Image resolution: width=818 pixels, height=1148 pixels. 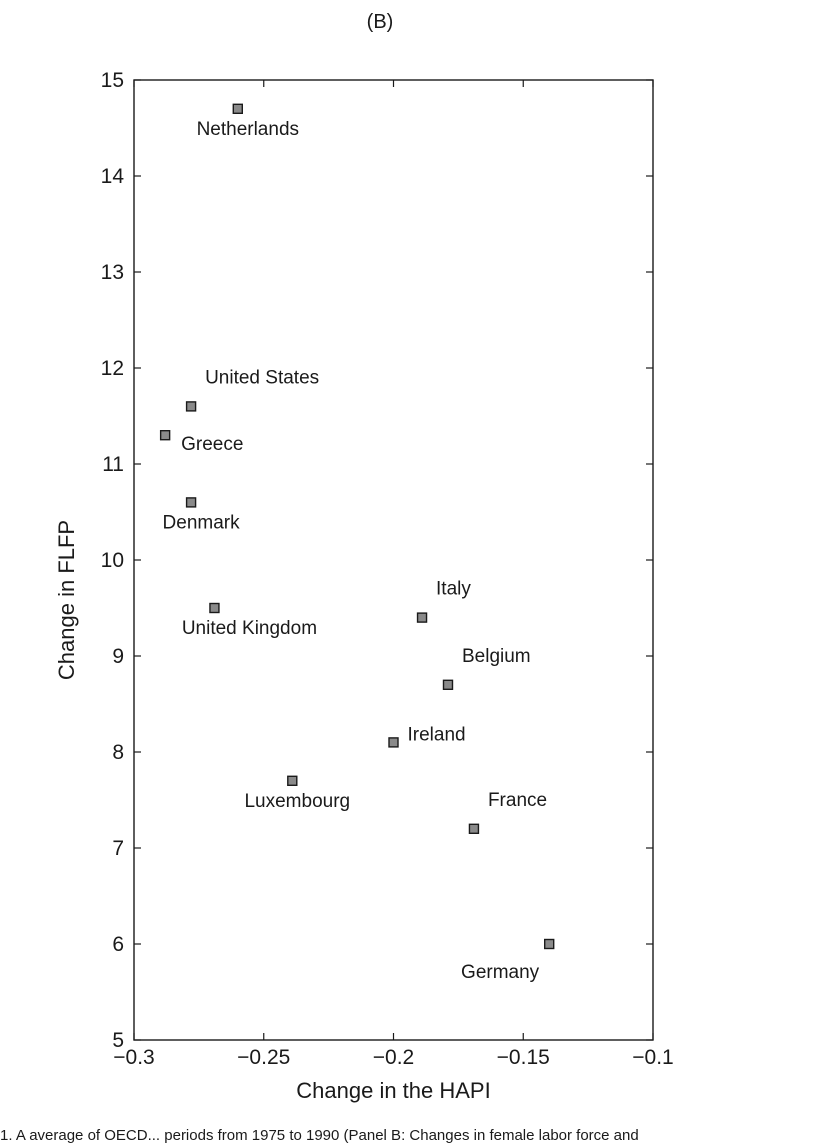 What do you see at coordinates (202, 522) in the screenshot?
I see `point-label: Denmark` at bounding box center [202, 522].